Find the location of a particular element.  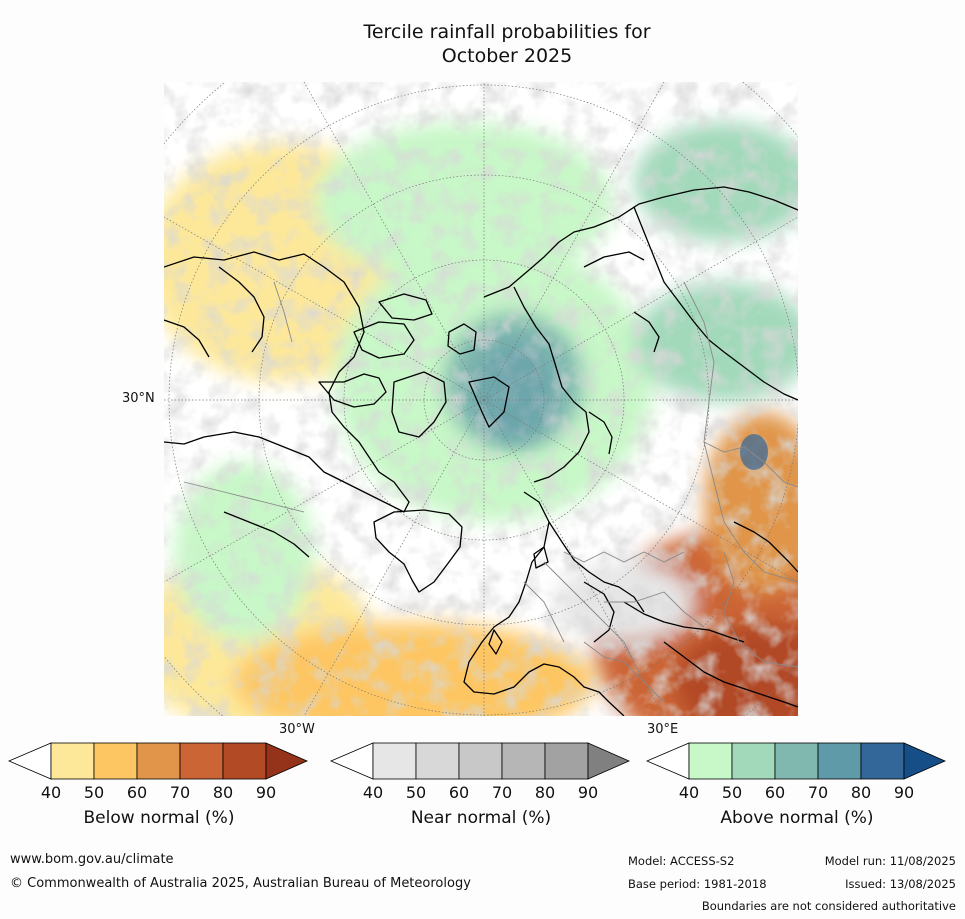

colorbar-near-normal-tick: 60 is located at coordinates (459, 792).